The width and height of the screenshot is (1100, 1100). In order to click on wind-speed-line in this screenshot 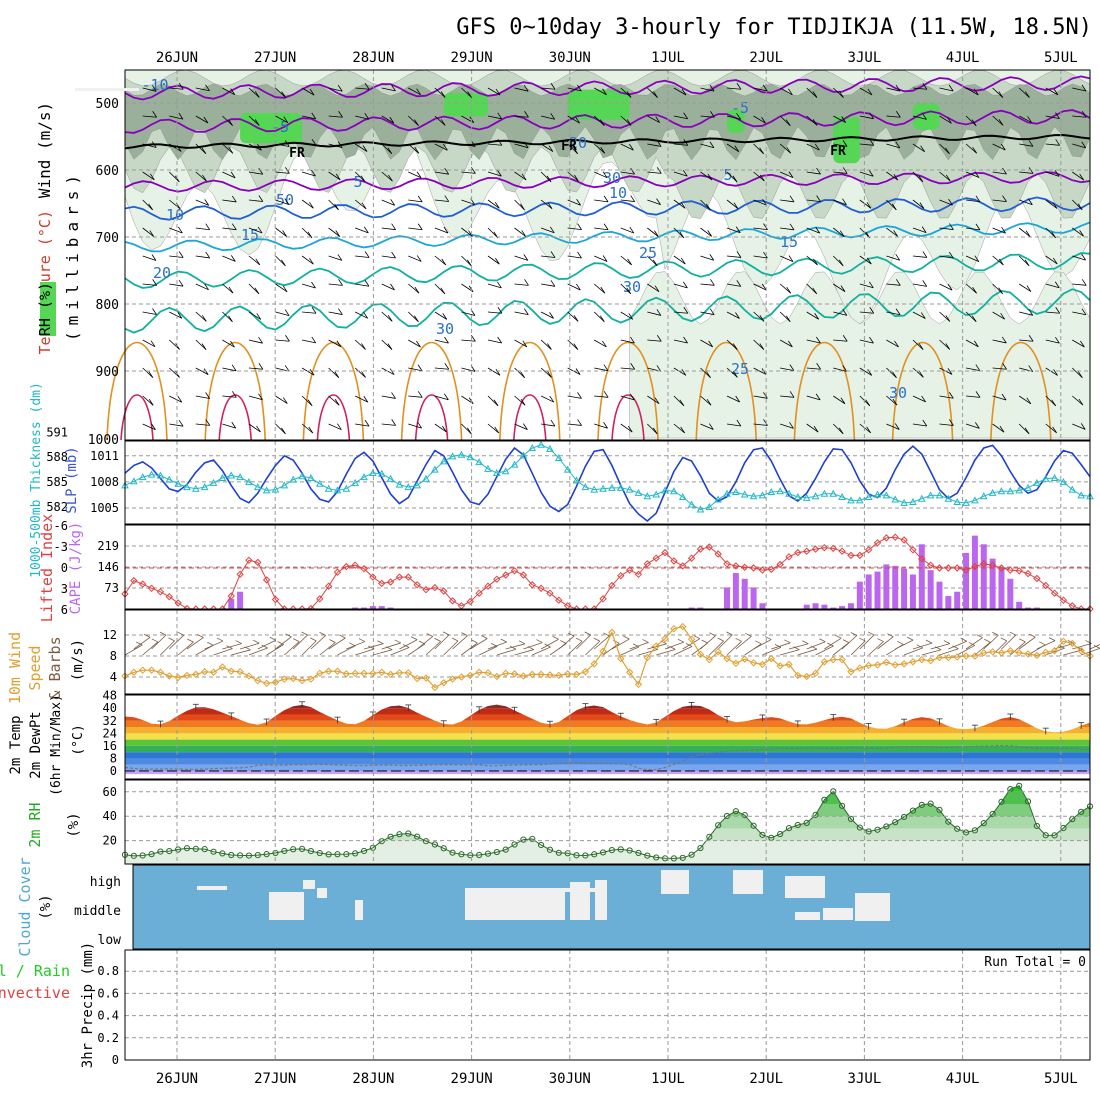, I will do `click(607, 657)`.